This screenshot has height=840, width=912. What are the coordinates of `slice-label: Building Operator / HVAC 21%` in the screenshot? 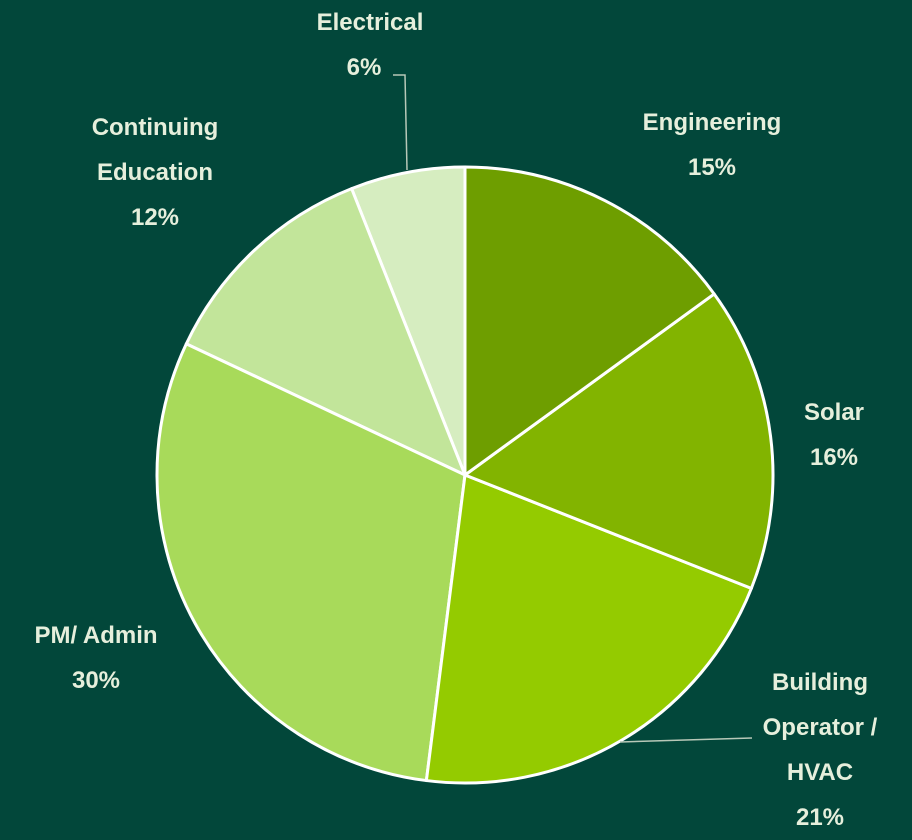 It's located at (820, 750).